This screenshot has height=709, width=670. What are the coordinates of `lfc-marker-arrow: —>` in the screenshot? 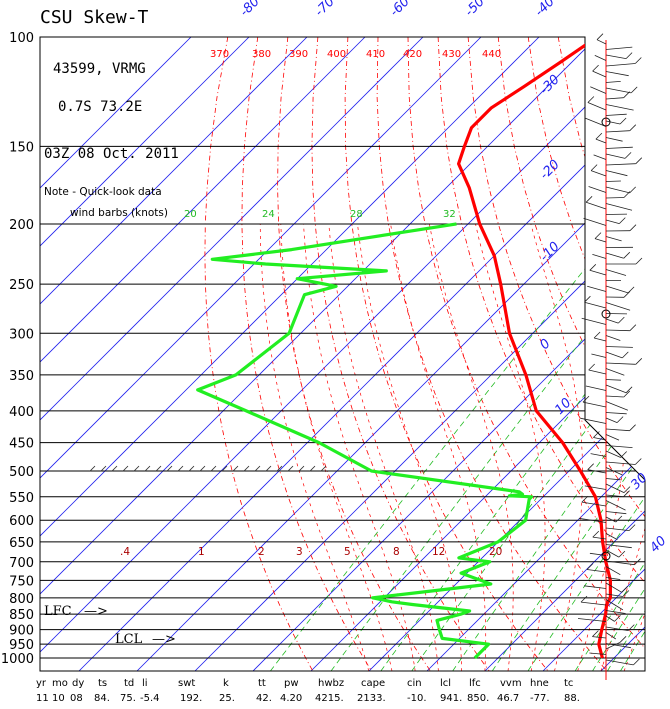 It's located at (96, 611).